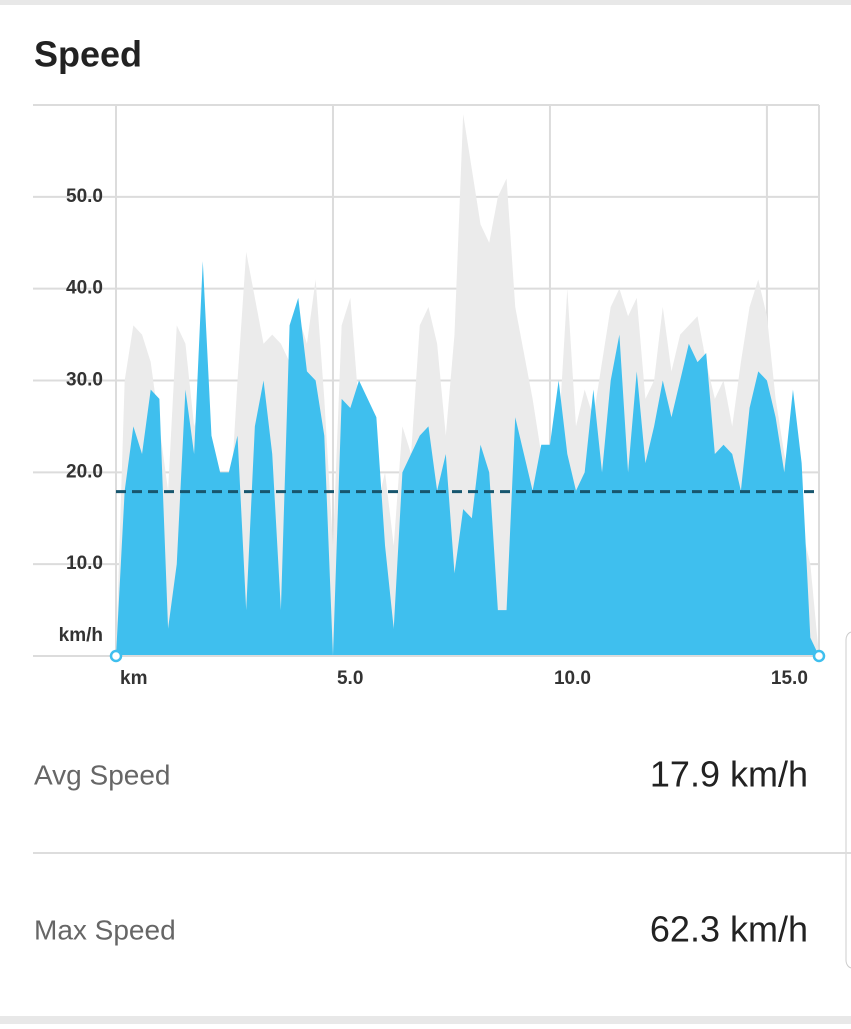  I want to click on x-tick-label: 5.0, so click(350, 678).